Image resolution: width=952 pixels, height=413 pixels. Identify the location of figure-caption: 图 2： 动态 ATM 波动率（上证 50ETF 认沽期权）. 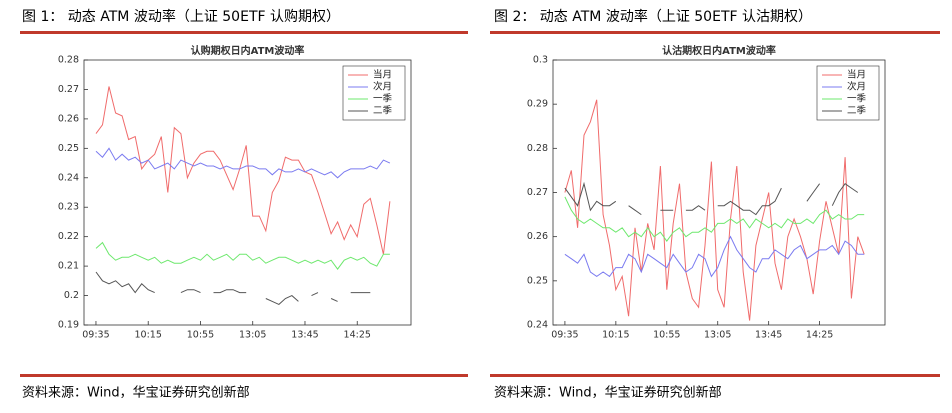
(653, 16).